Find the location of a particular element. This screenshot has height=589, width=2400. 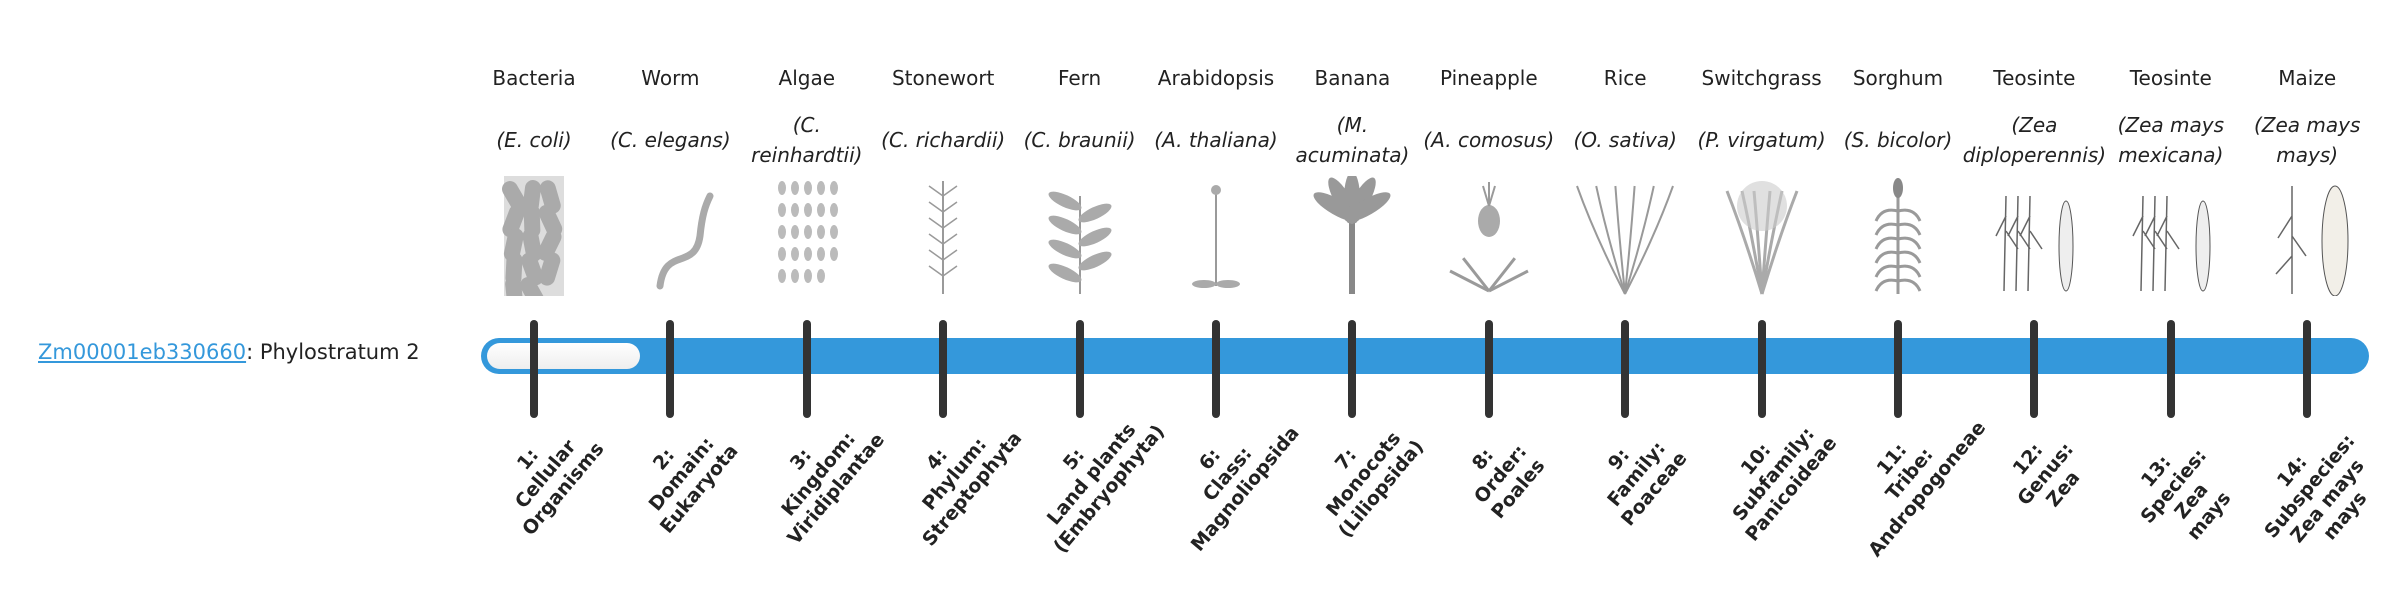

organism-common-name: Banana is located at coordinates (1352, 78).